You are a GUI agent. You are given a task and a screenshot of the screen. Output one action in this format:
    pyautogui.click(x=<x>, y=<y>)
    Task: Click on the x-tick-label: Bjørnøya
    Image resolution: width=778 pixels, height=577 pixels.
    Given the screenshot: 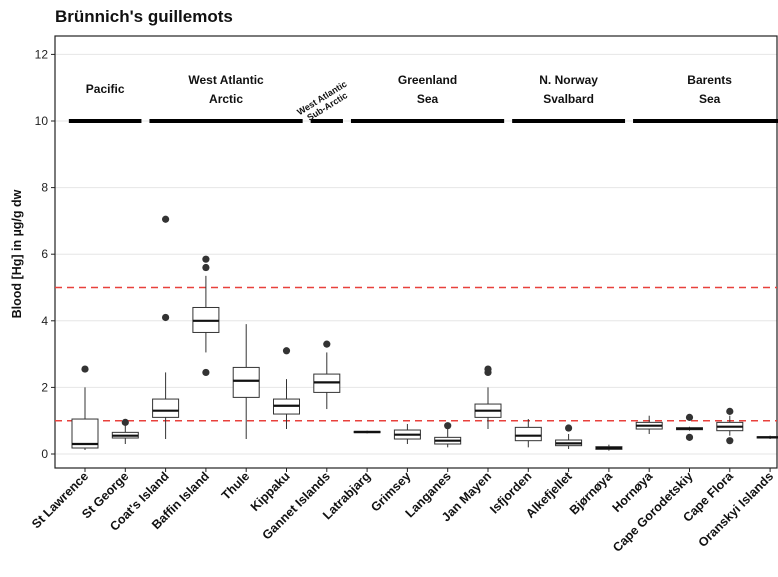 What is the action you would take?
    pyautogui.click(x=591, y=492)
    